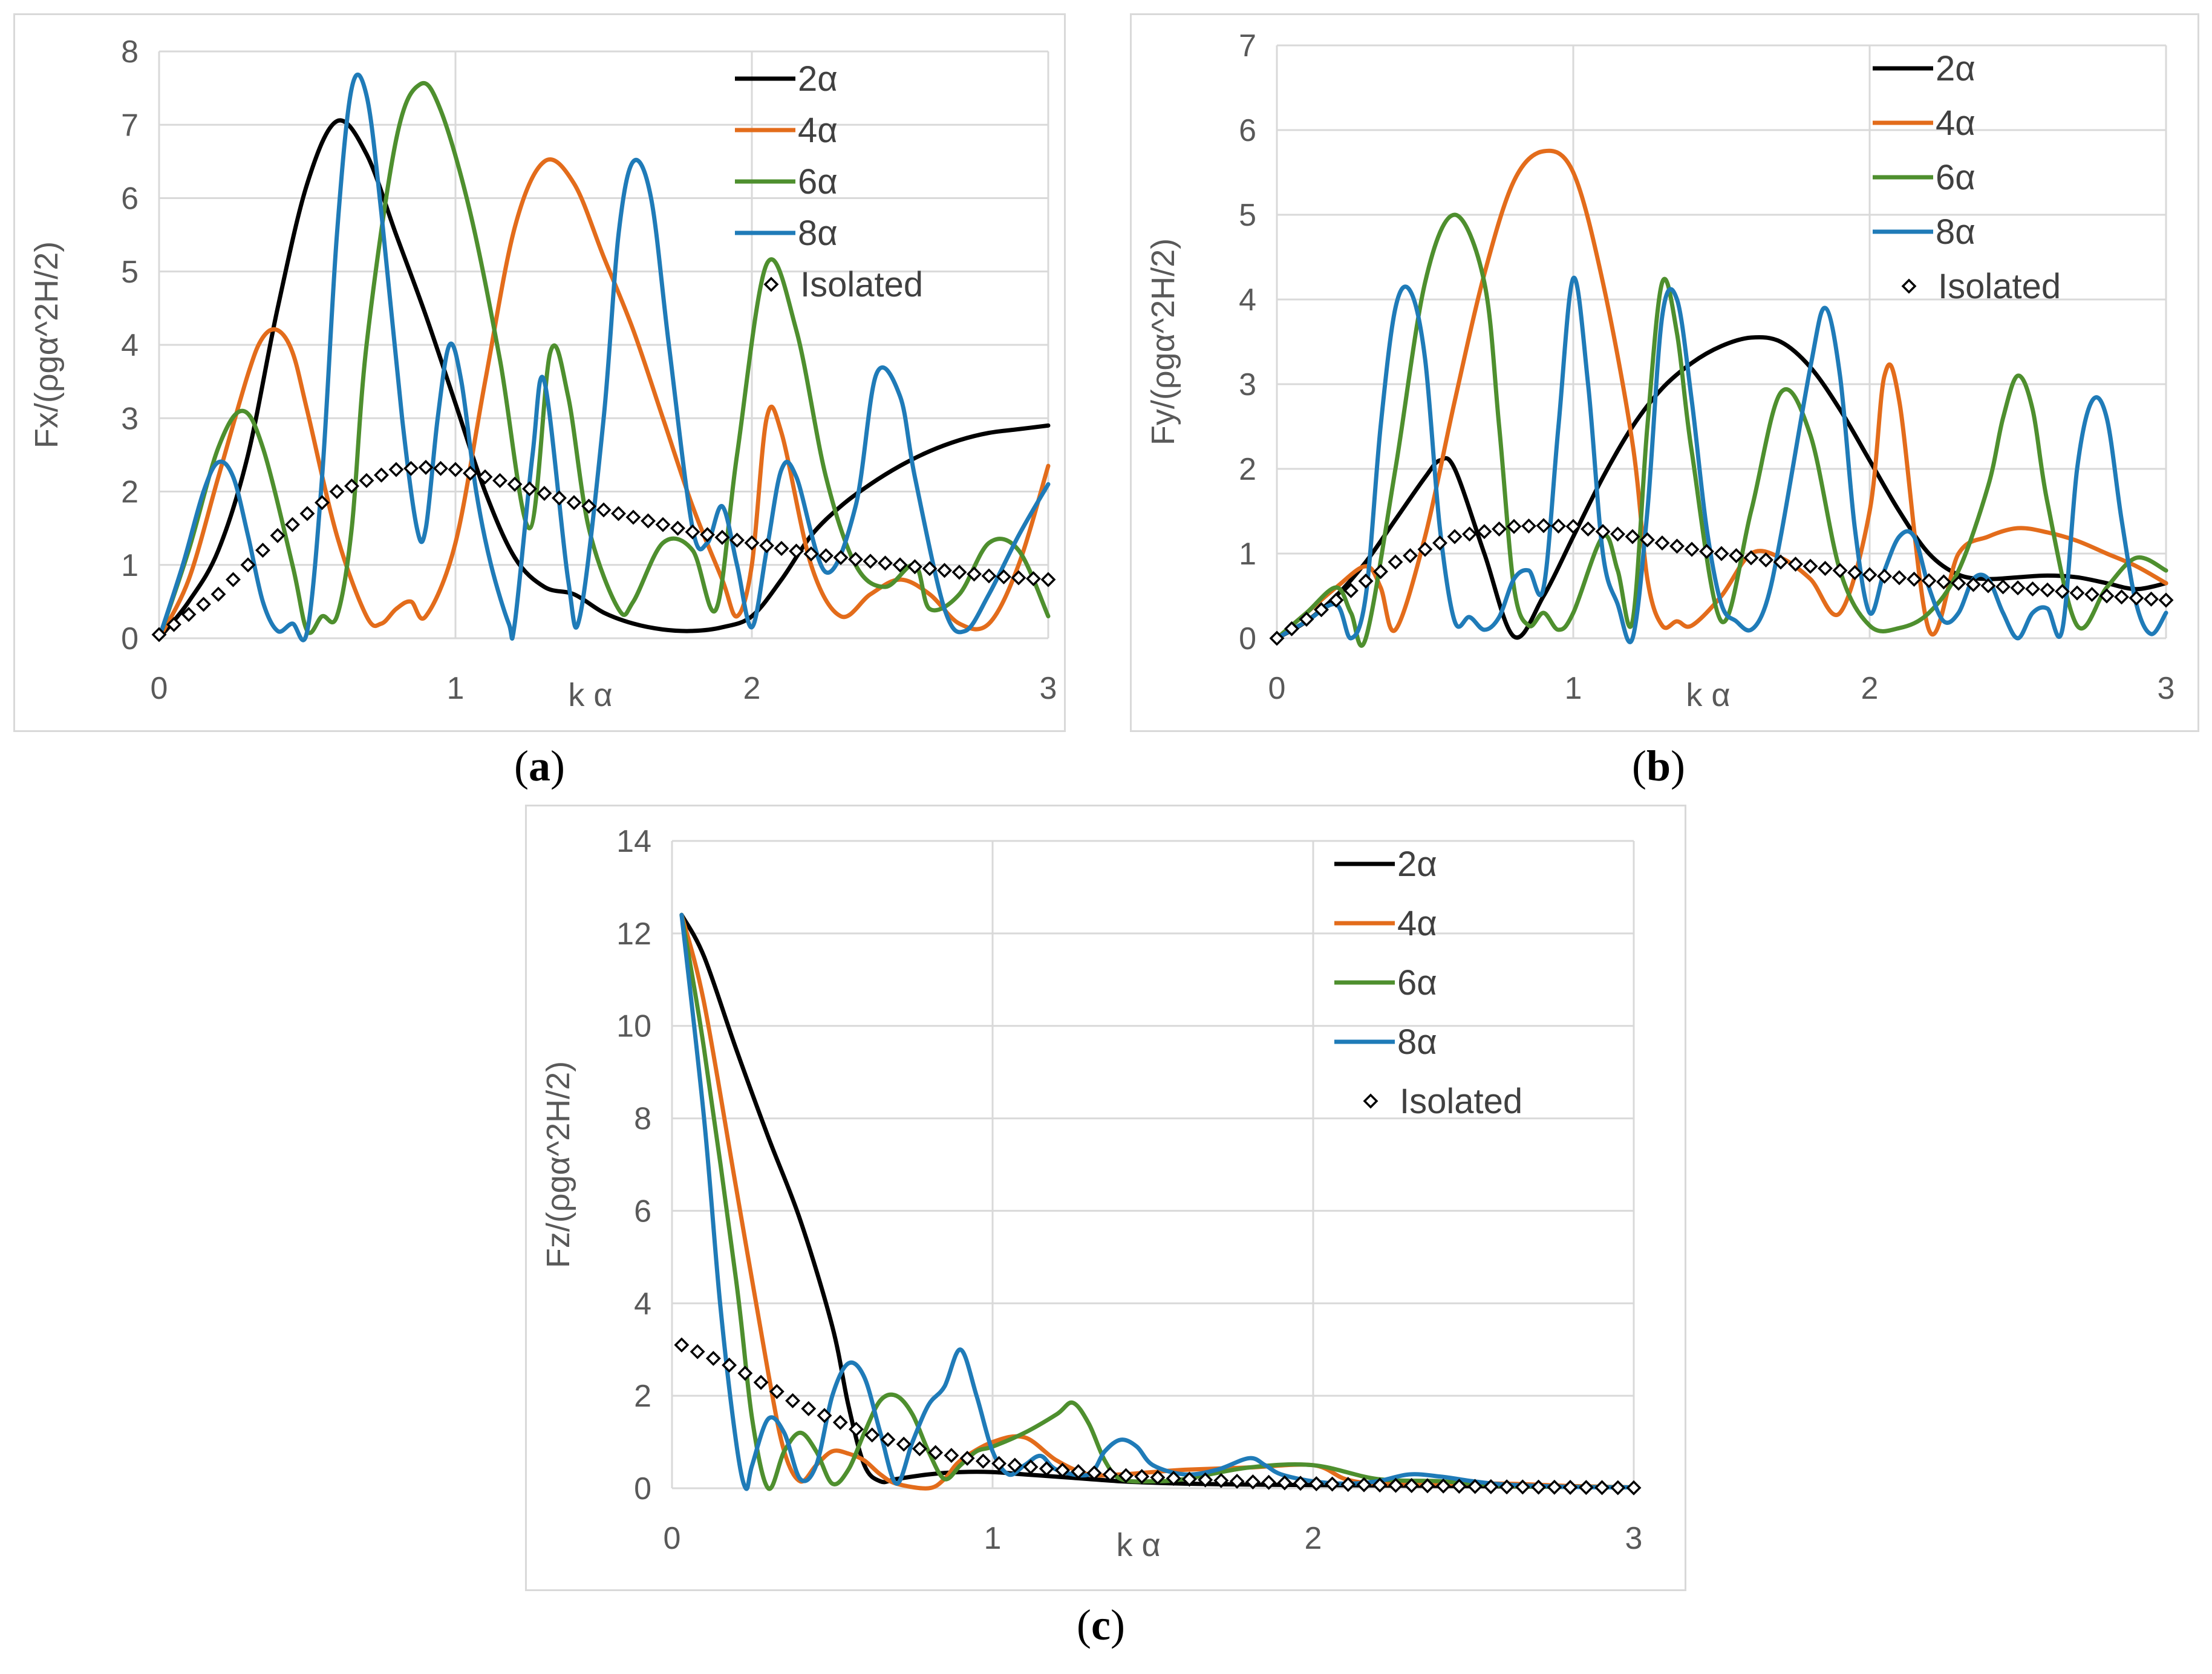 The width and height of the screenshot is (2212, 1674). I want to click on y-tick-label: 4, so click(130, 345).